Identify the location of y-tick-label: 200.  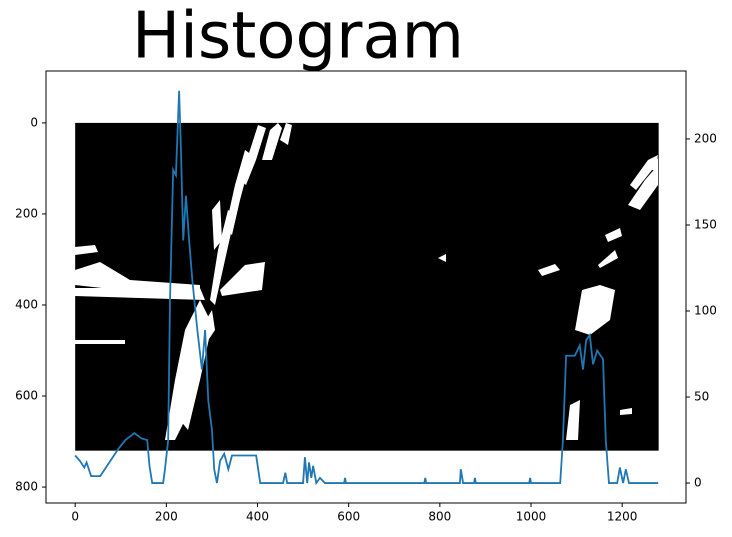
(26, 213).